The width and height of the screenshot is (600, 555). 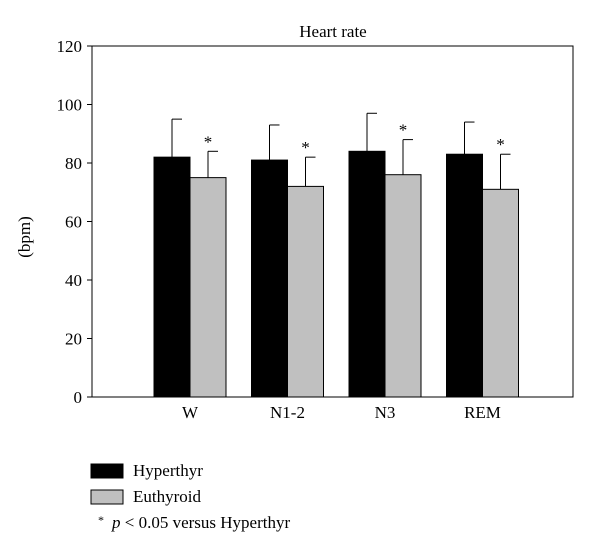 What do you see at coordinates (167, 496) in the screenshot?
I see `legend-label-euthyroid: Euthyroid` at bounding box center [167, 496].